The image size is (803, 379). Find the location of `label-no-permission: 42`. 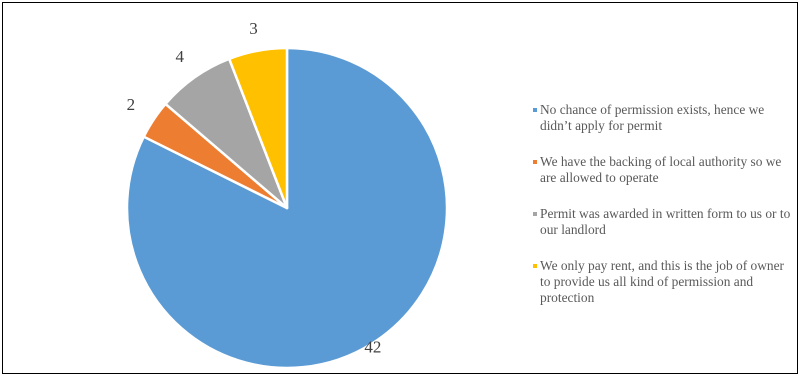

label-no-permission: 42 is located at coordinates (372, 346).